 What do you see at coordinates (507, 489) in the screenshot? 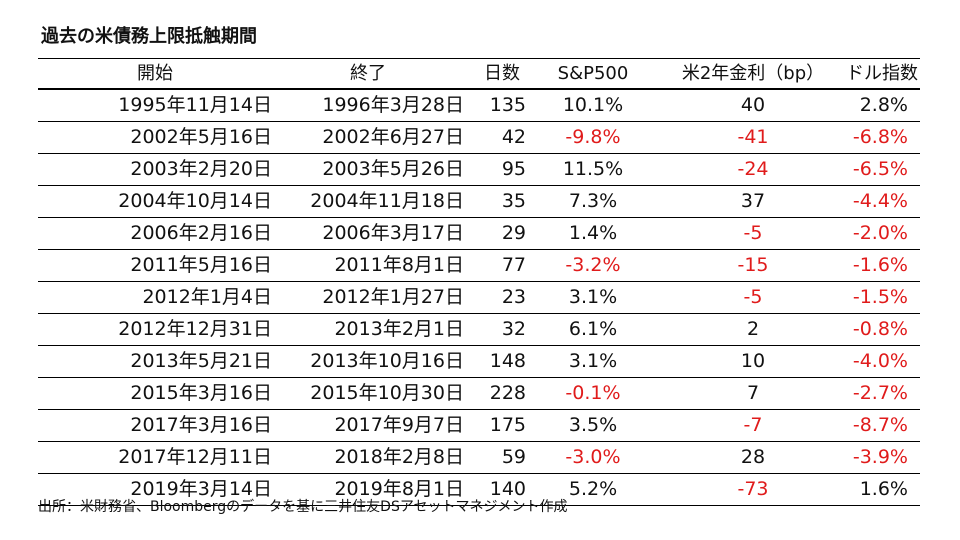
I see `cell-days: 140` at bounding box center [507, 489].